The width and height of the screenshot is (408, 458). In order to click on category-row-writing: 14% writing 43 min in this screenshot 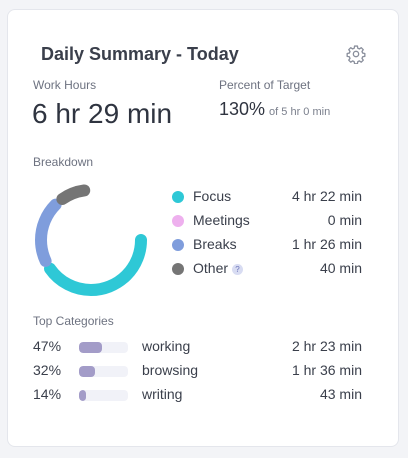, I will do `click(197, 398)`.